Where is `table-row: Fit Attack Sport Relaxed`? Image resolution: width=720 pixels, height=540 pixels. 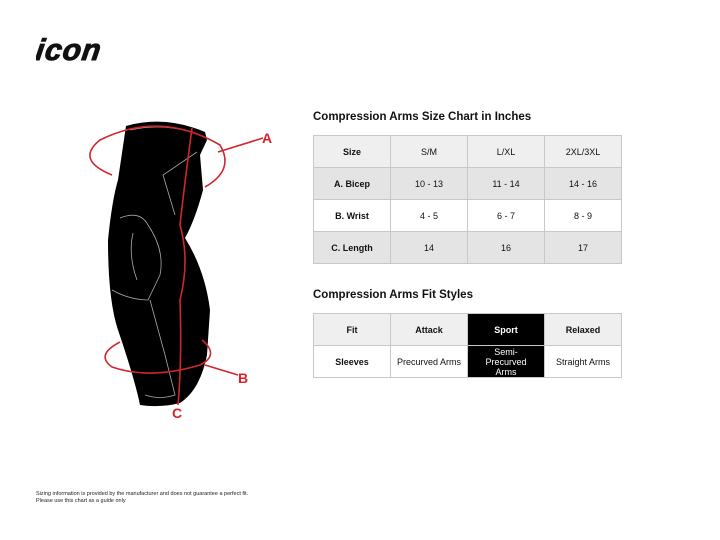
table-row: Fit Attack Sport Relaxed is located at coordinates (467, 329).